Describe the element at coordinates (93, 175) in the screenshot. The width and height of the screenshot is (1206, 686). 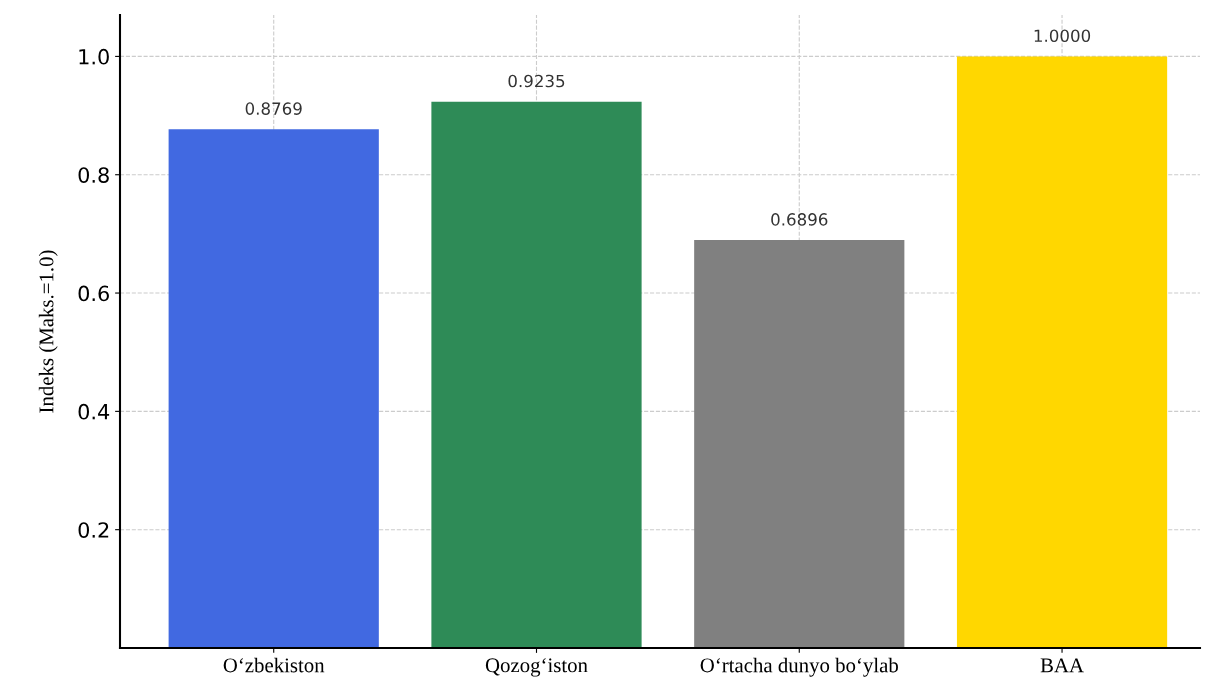
I see `y-tick-label: 0.8` at that location.